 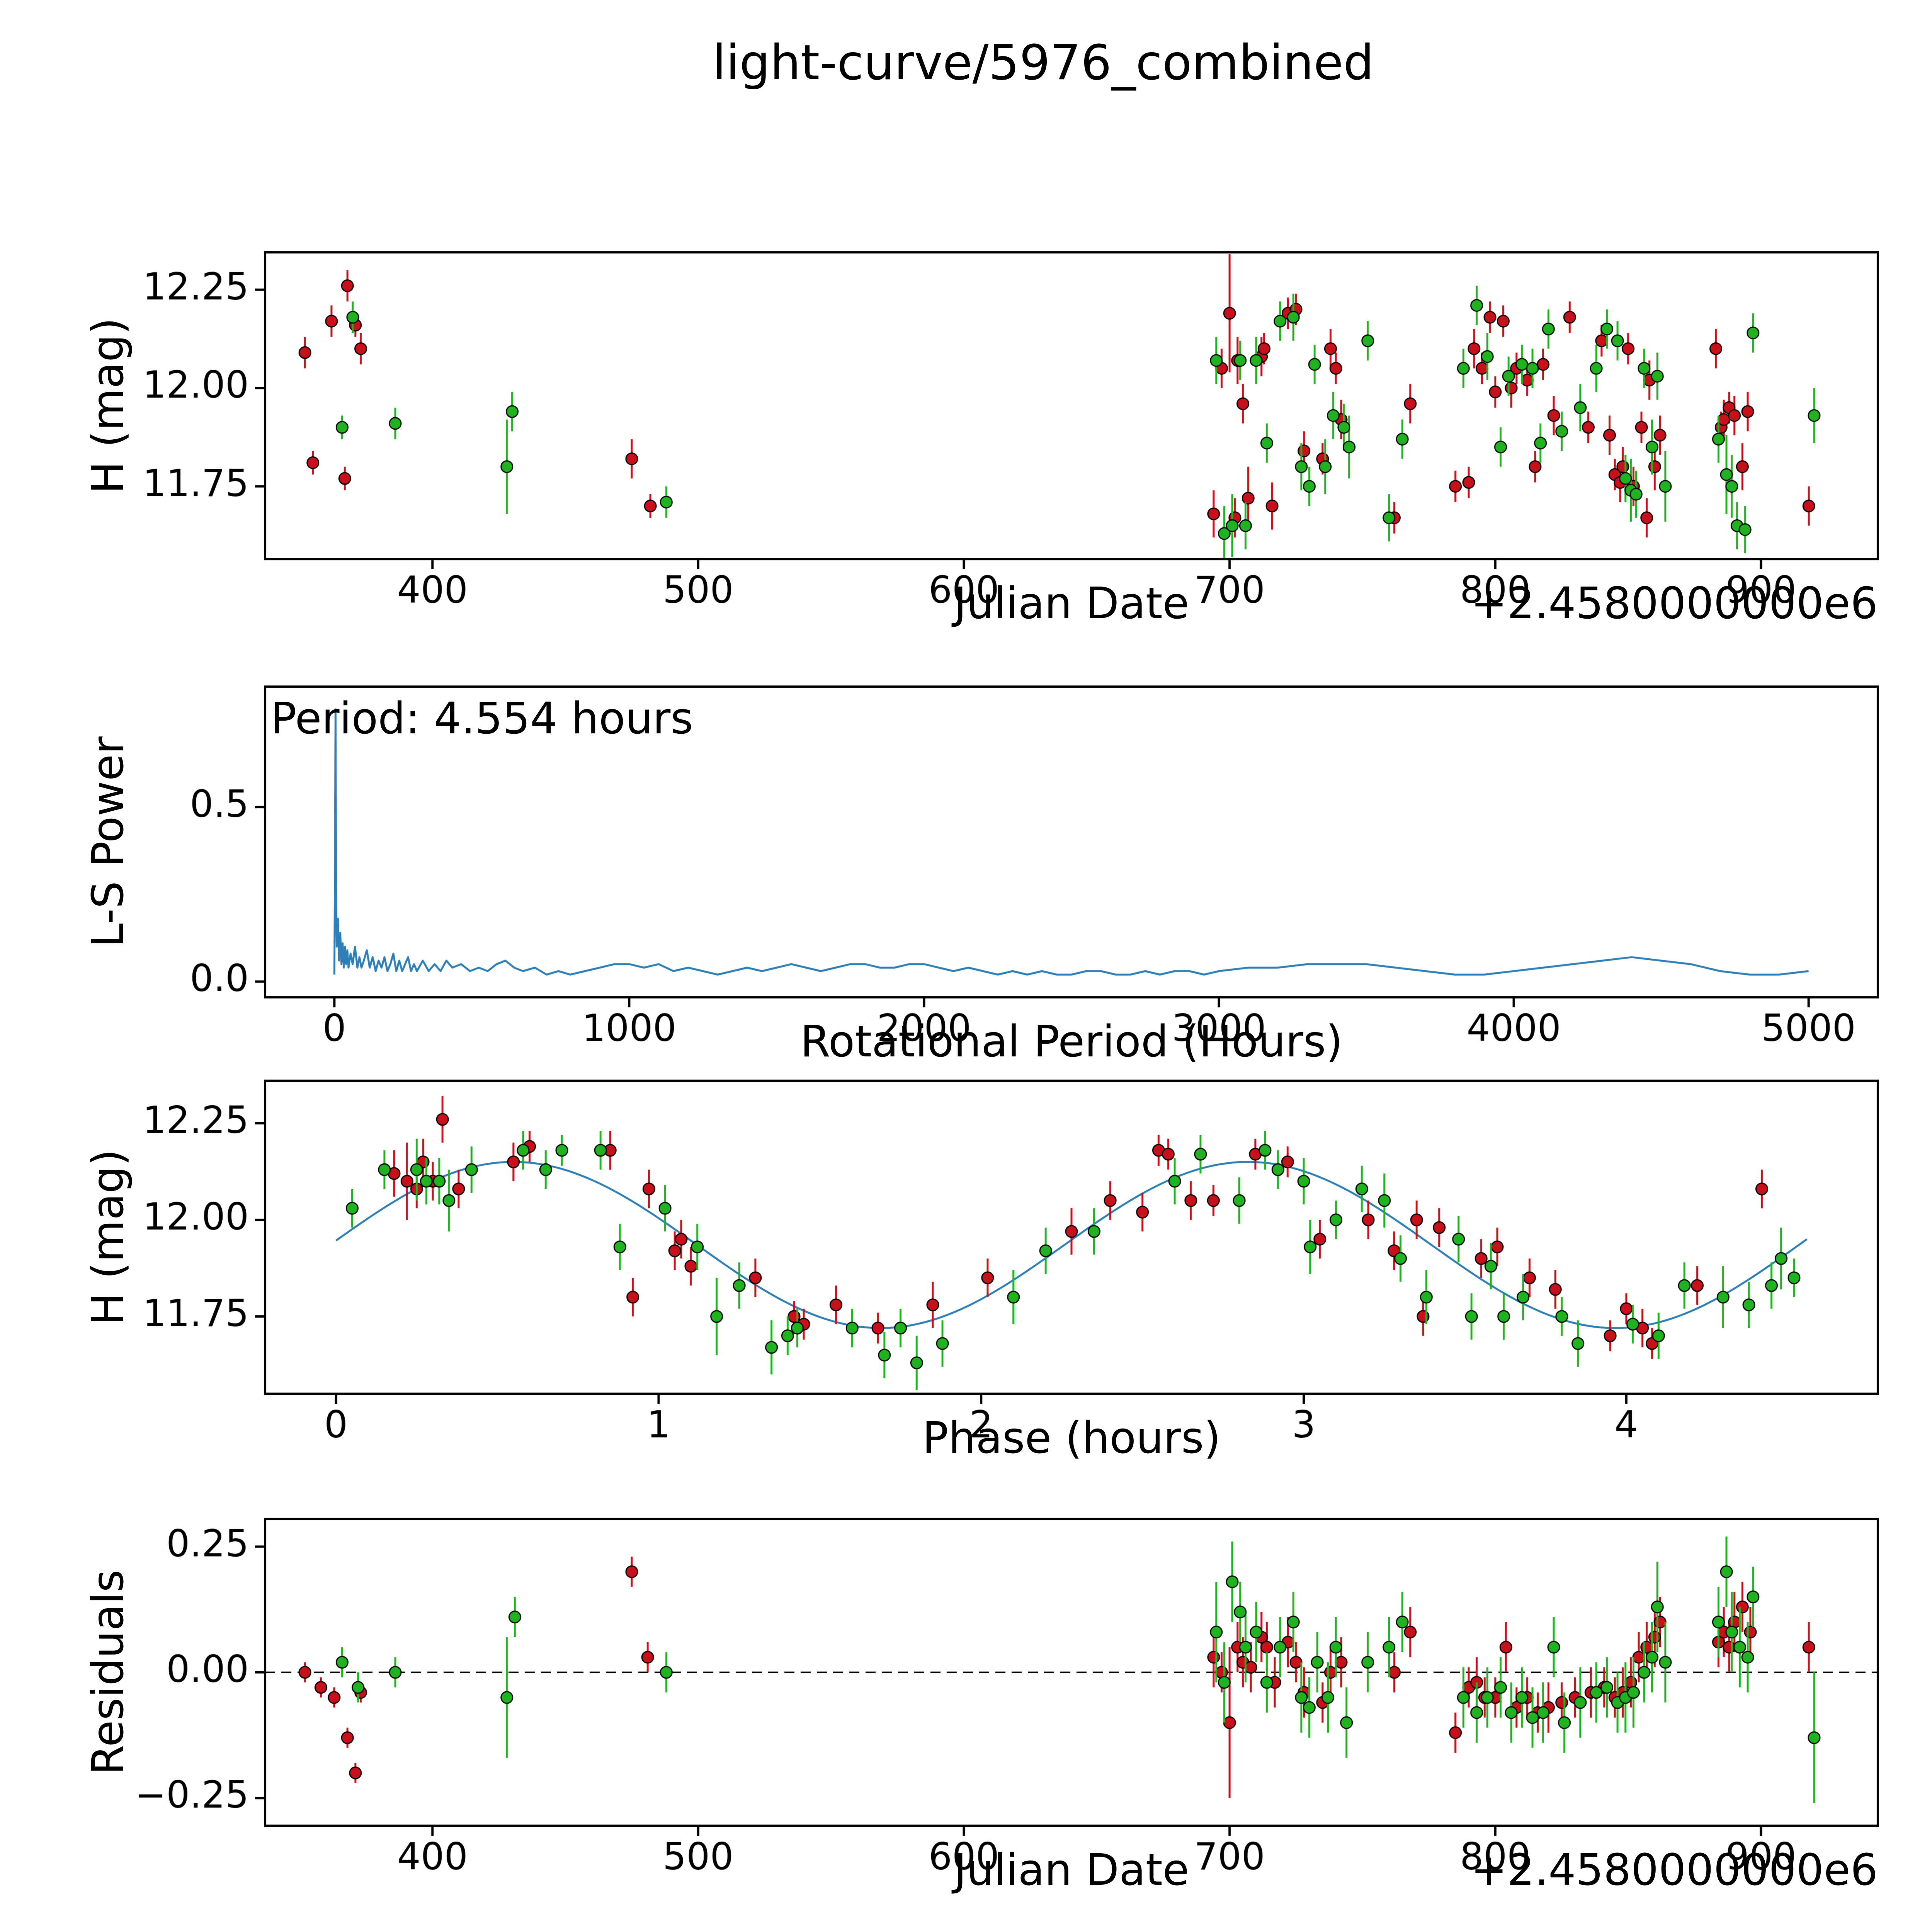 What do you see at coordinates (1674, 603) in the screenshot?
I see `panel1-x-offset-label: +2.4580000000e6` at bounding box center [1674, 603].